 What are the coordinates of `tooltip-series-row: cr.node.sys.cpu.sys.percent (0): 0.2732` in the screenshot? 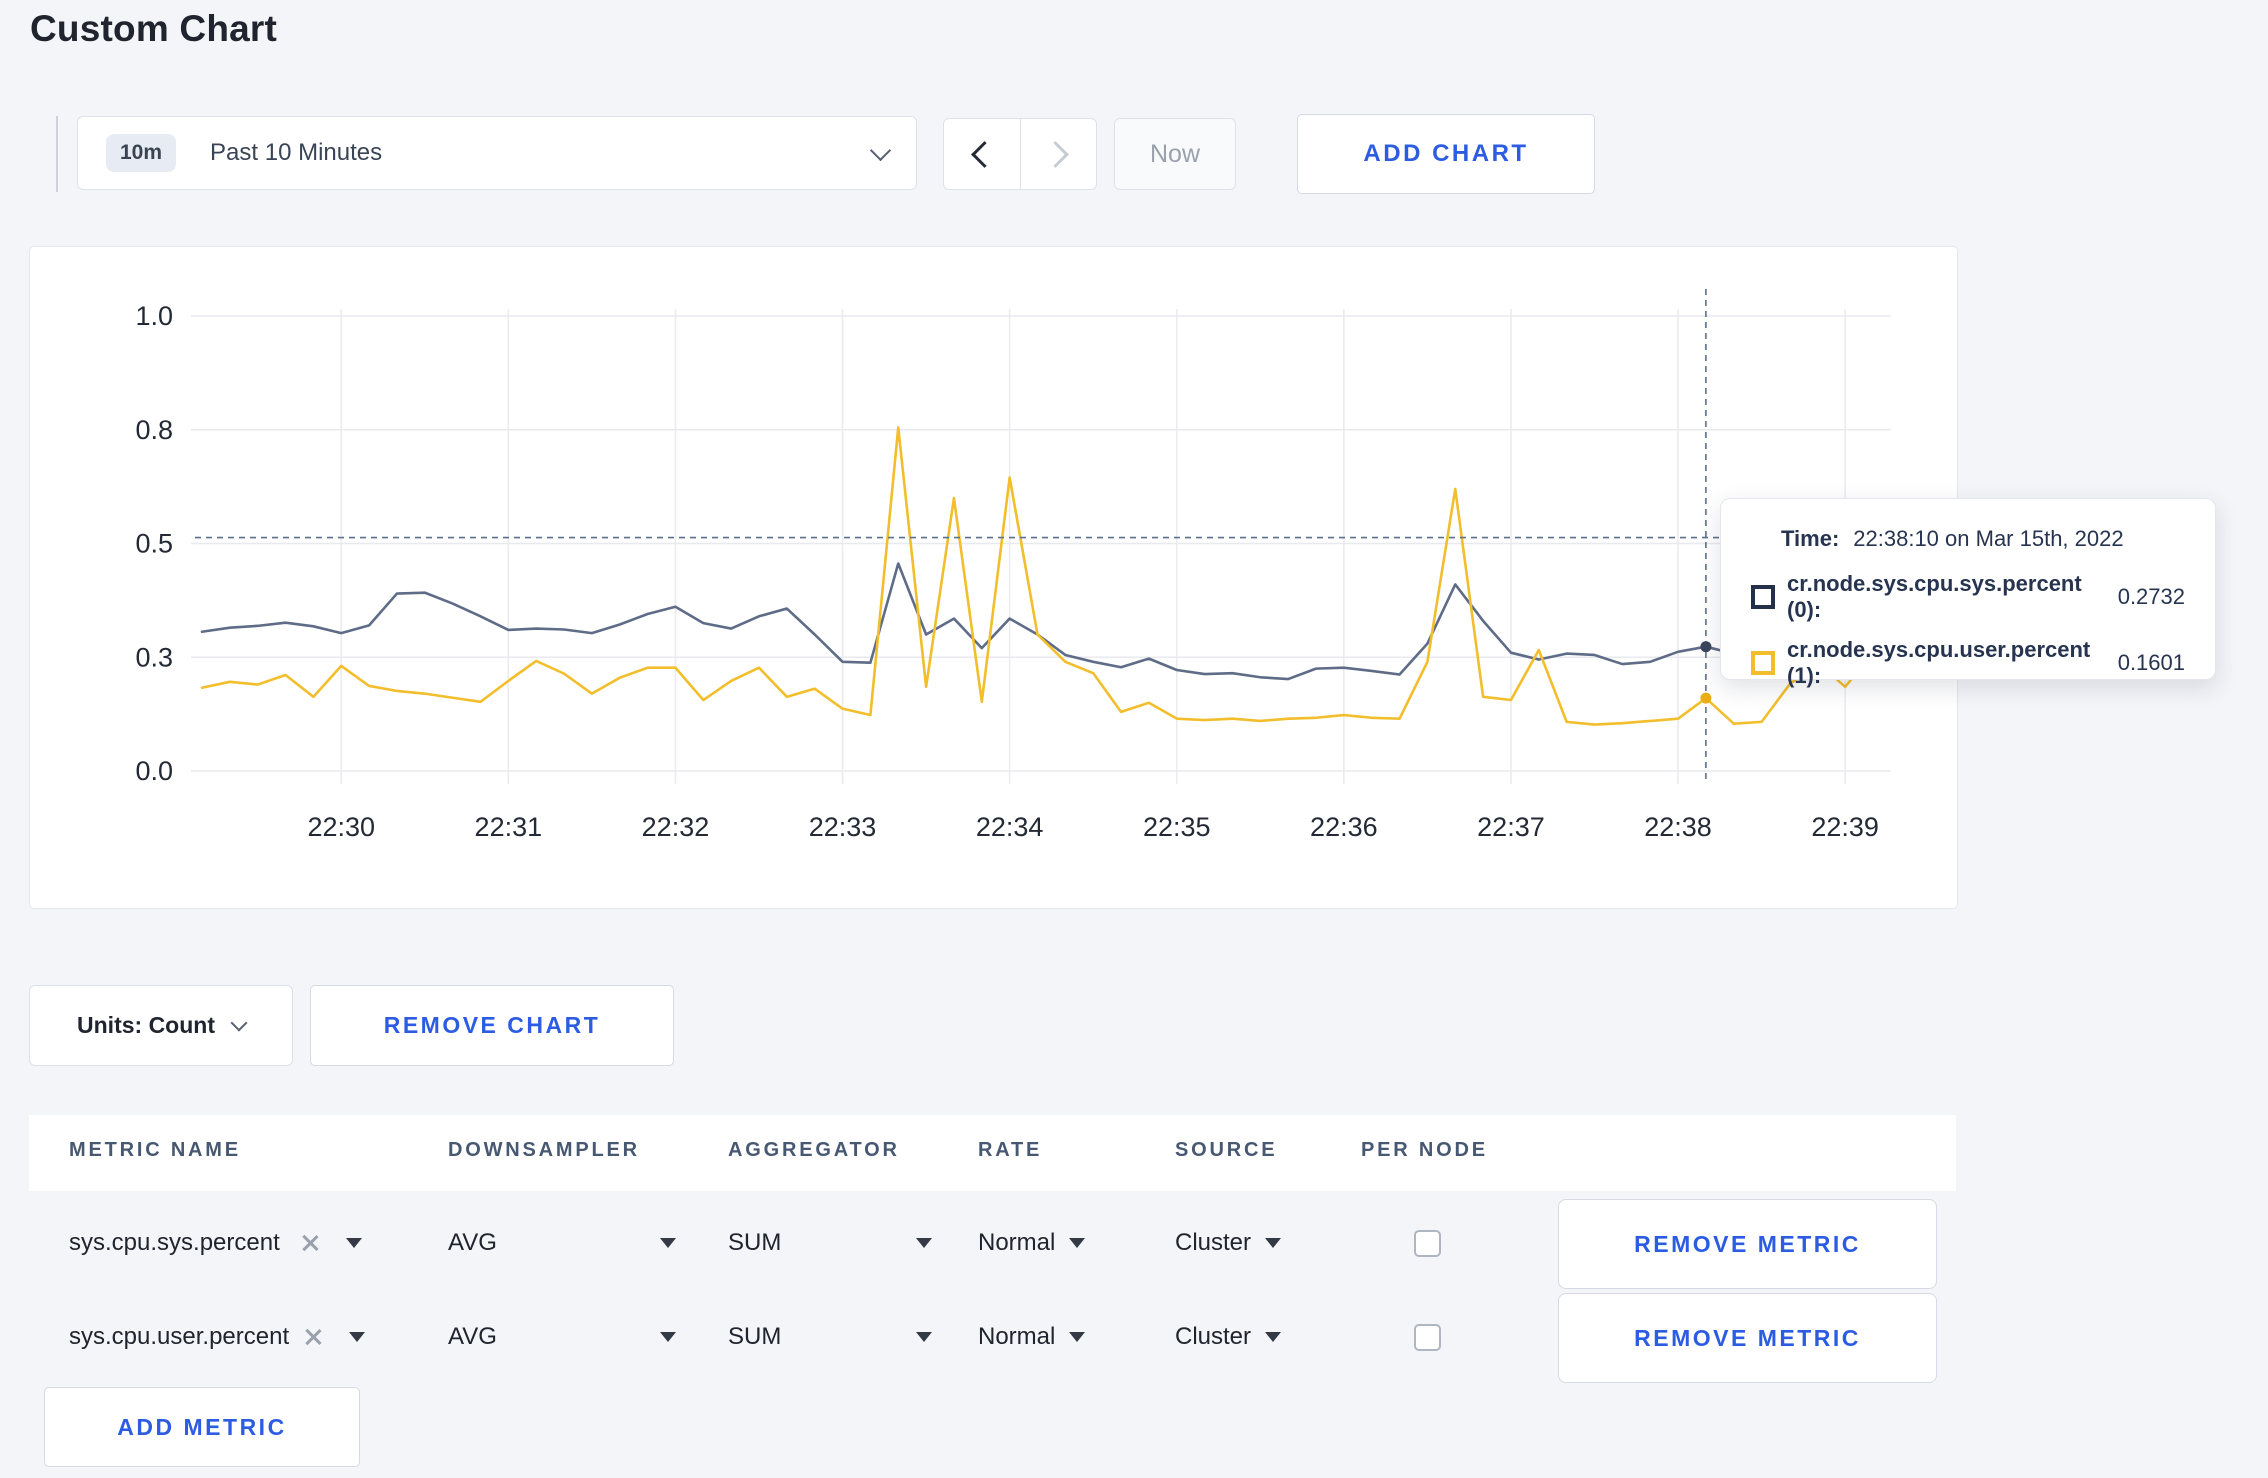 It's located at (1968, 597).